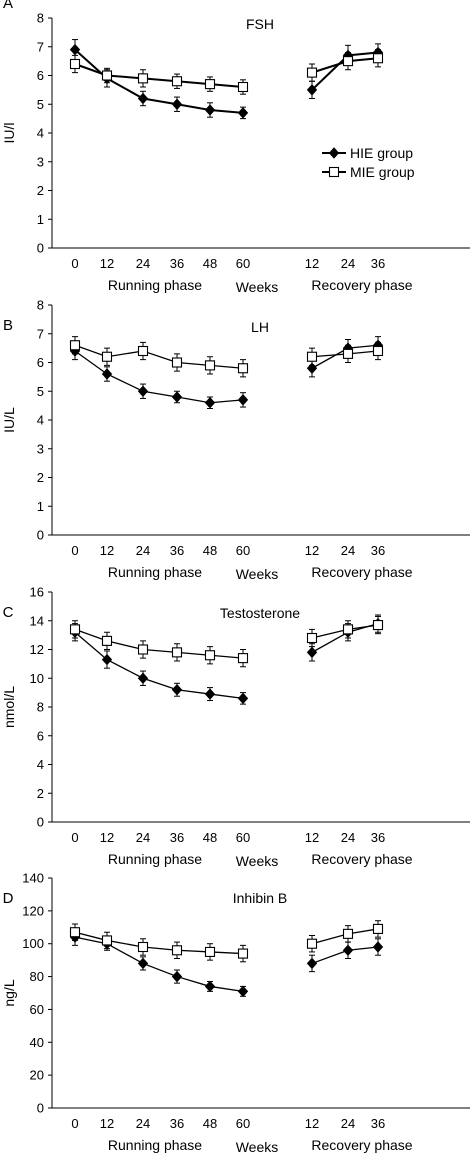 The height and width of the screenshot is (1160, 474). What do you see at coordinates (334, 153) in the screenshot?
I see `legend-marker-hie` at bounding box center [334, 153].